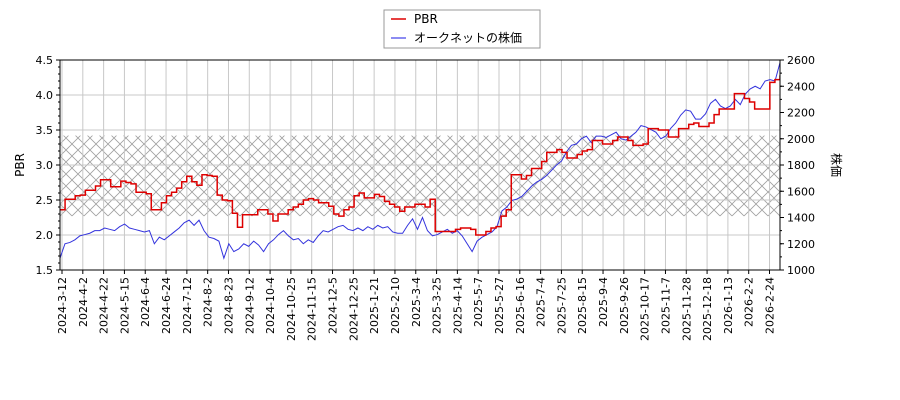 The image size is (900, 400). I want to click on x-tick-label: 2026-2-24, so click(770, 305).